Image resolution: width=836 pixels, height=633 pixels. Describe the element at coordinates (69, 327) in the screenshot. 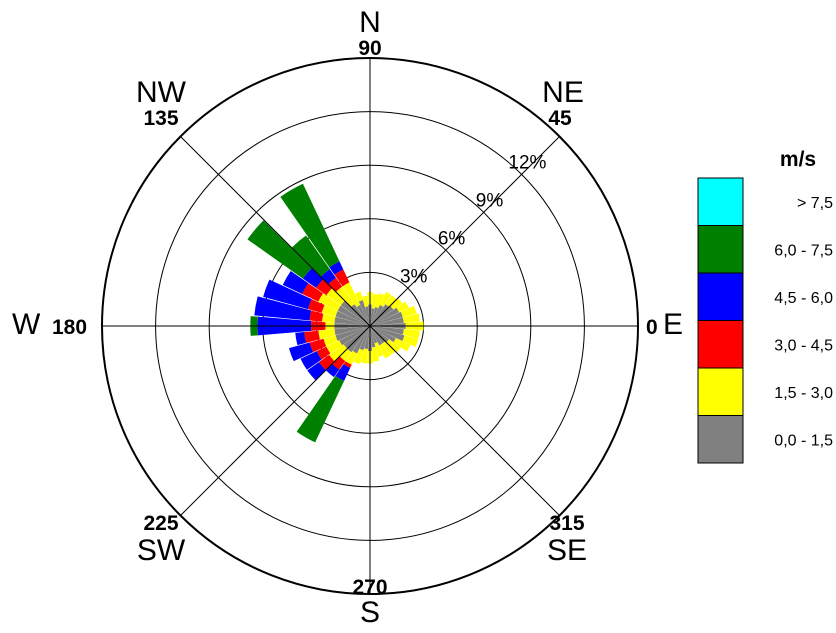

I see `angle-label-180: 180` at that location.